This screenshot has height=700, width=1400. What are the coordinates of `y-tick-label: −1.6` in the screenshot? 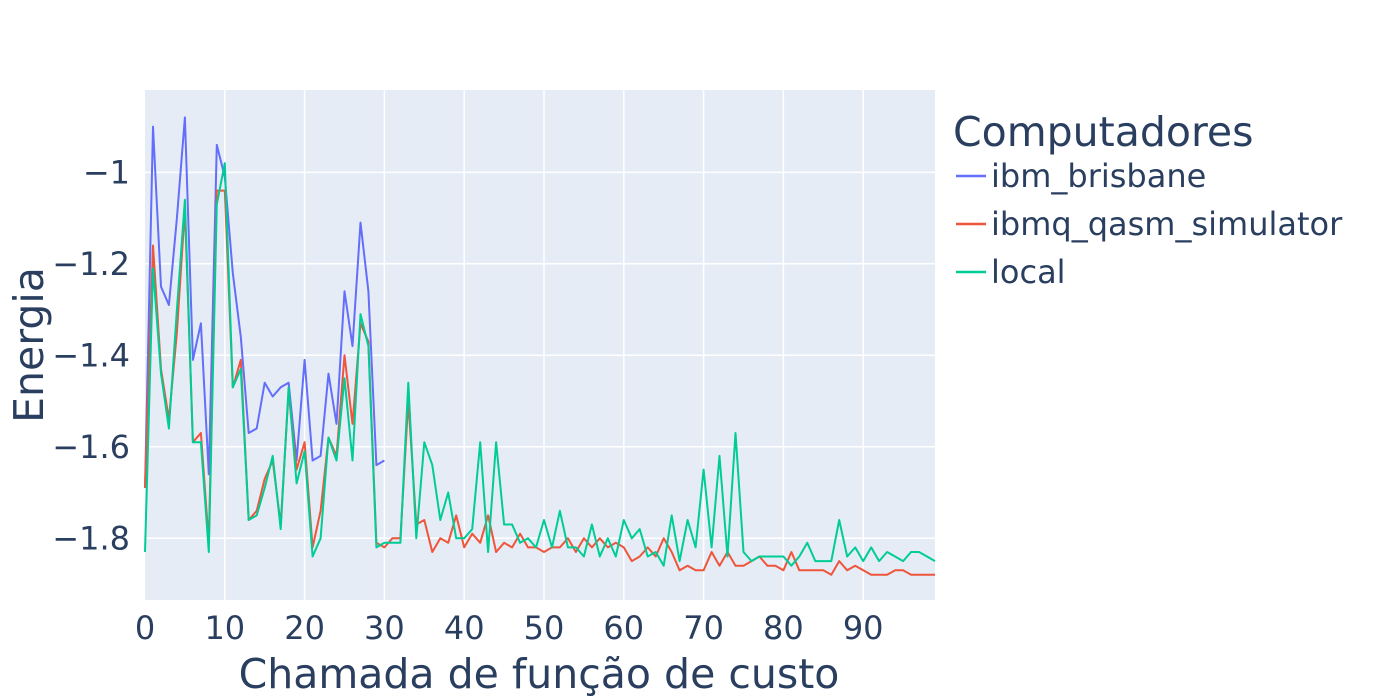 It's located at (91, 447).